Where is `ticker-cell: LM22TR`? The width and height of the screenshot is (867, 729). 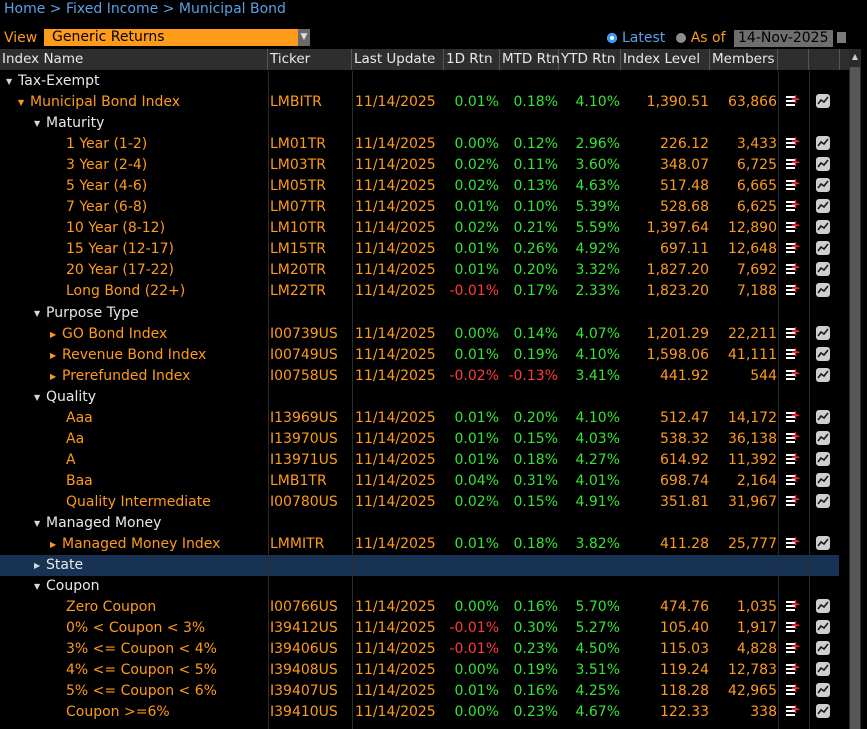 ticker-cell: LM22TR is located at coordinates (298, 291).